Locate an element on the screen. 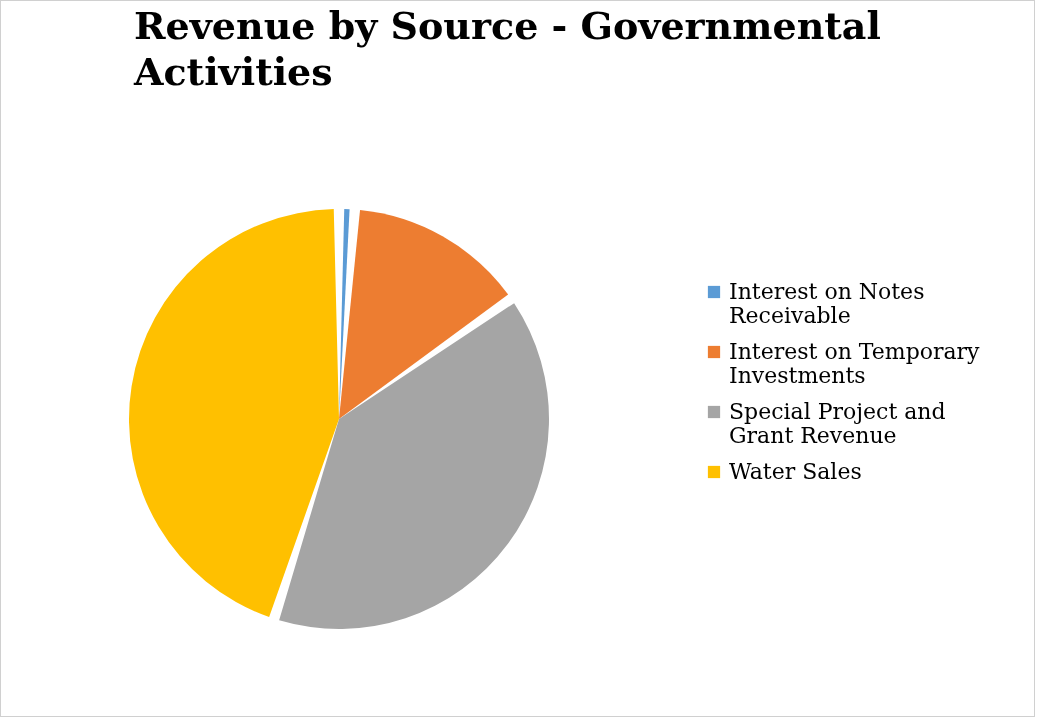 The height and width of the screenshot is (719, 1037). legend-label: Interest on Temporary Investments is located at coordinates (855, 363).